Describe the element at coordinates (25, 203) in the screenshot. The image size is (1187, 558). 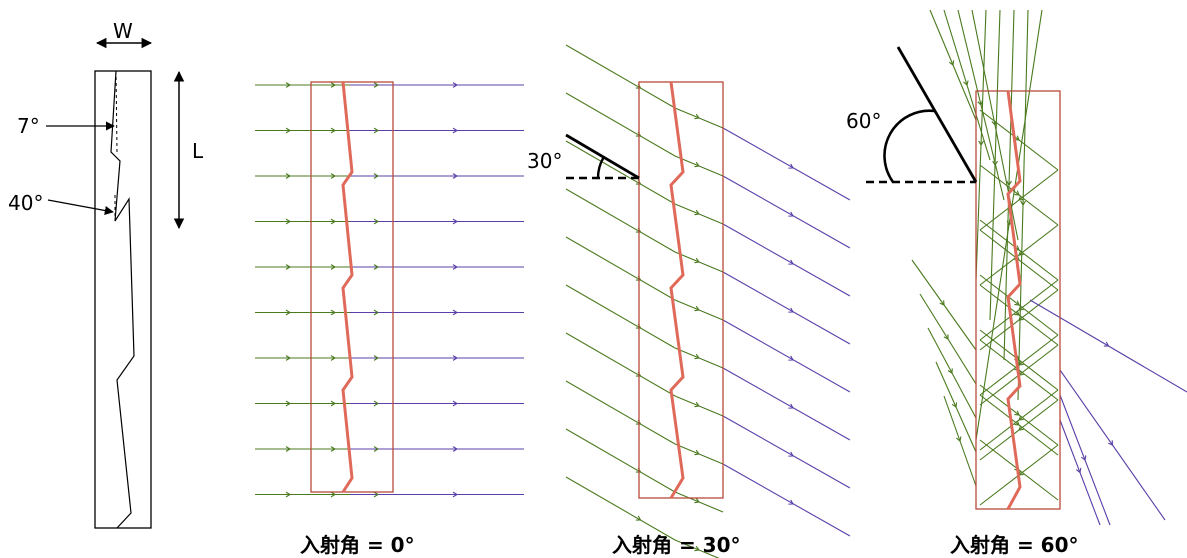
I see `angle-40-label: 40°` at that location.